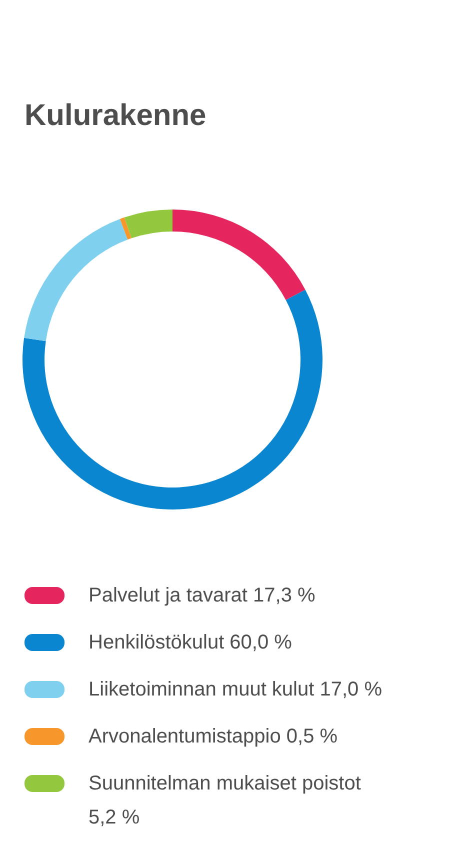 This screenshot has width=474, height=853. Describe the element at coordinates (190, 643) in the screenshot. I see `legend-label: Henkilöstökulut 60,0 %` at that location.